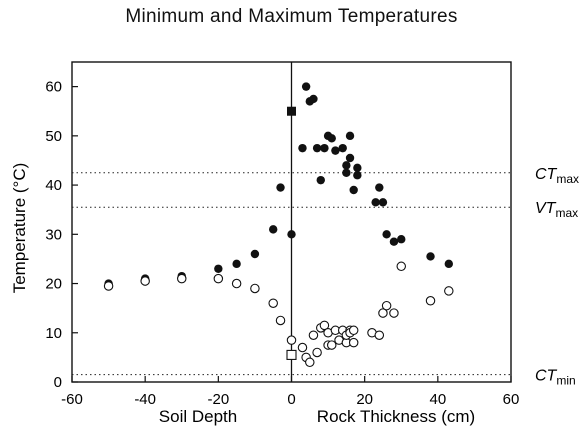  Describe the element at coordinates (565, 381) in the screenshot. I see `reference-label-sub: min` at that location.